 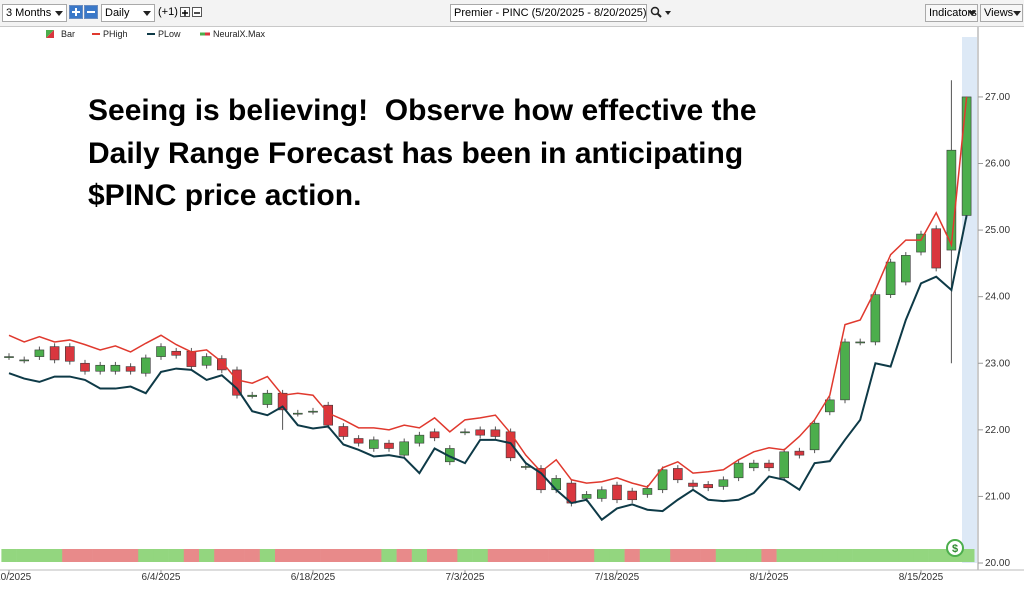 I want to click on offset-minus, so click(x=197, y=12).